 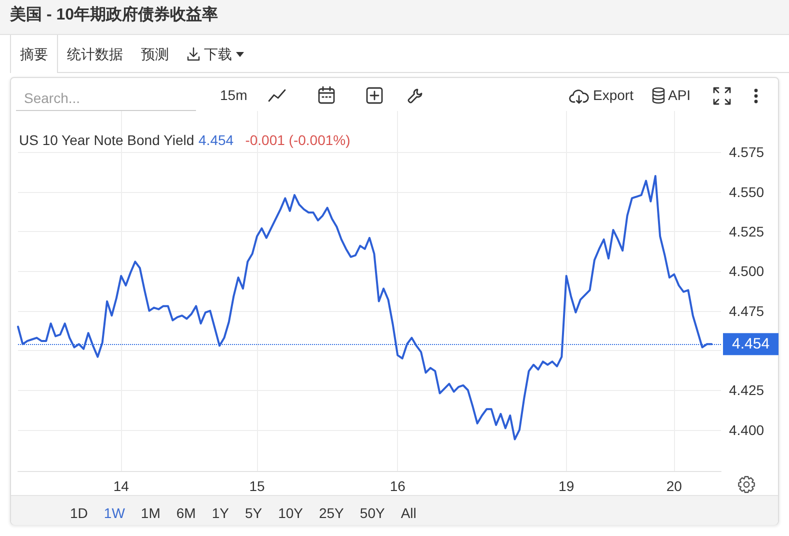 I want to click on text: 预测, so click(x=155, y=54).